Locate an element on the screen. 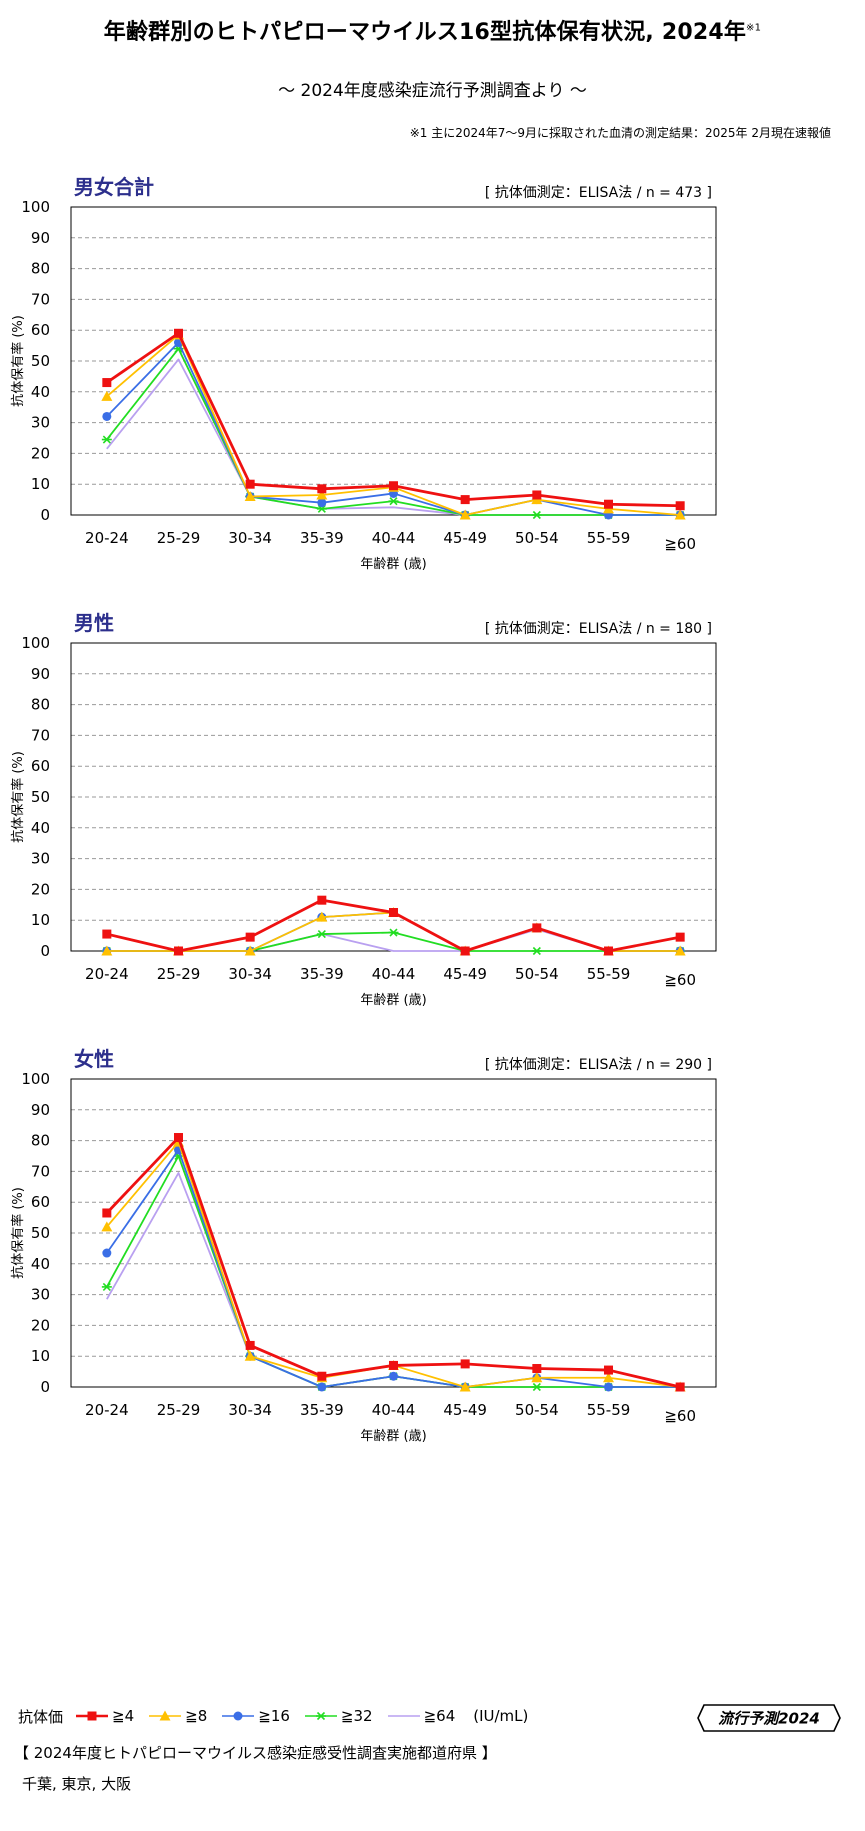  panel-method: [ 抗体価測定：ELISA法 / n = 180 ] is located at coordinates (598, 629).